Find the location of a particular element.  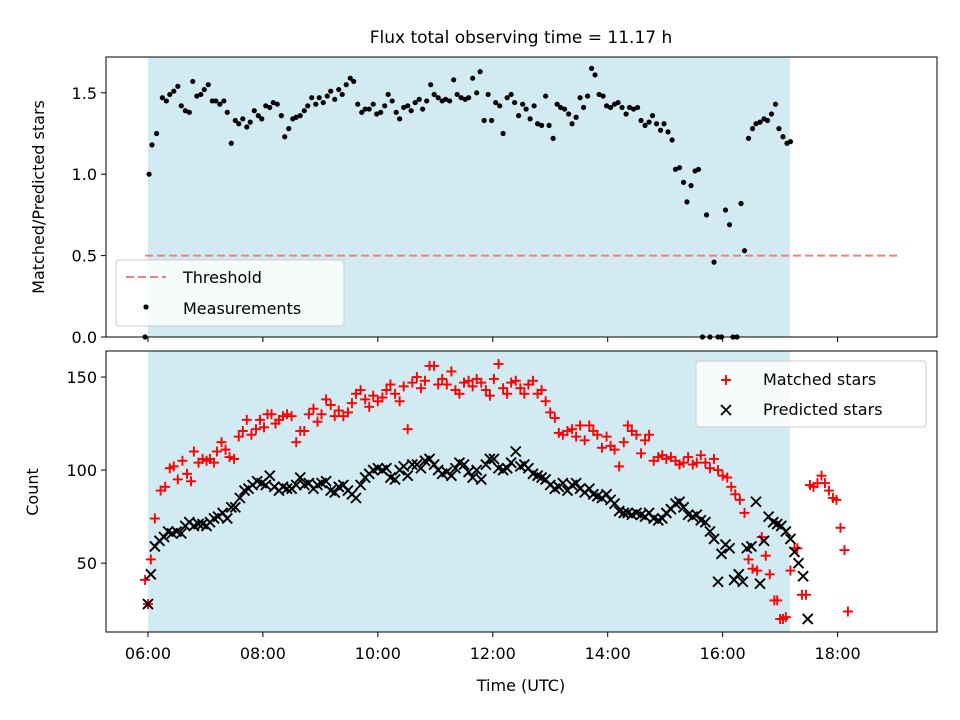

count-panel-legend: Matched stars Predicted stars is located at coordinates (811, 394).